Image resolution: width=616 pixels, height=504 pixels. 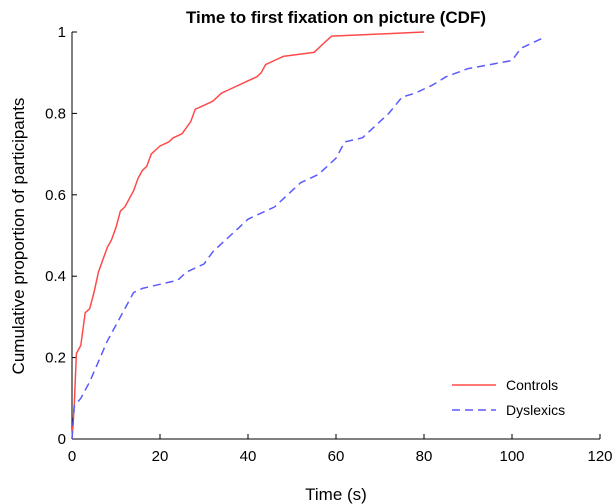 What do you see at coordinates (55, 276) in the screenshot?
I see `y-tick-label: 0.4` at bounding box center [55, 276].